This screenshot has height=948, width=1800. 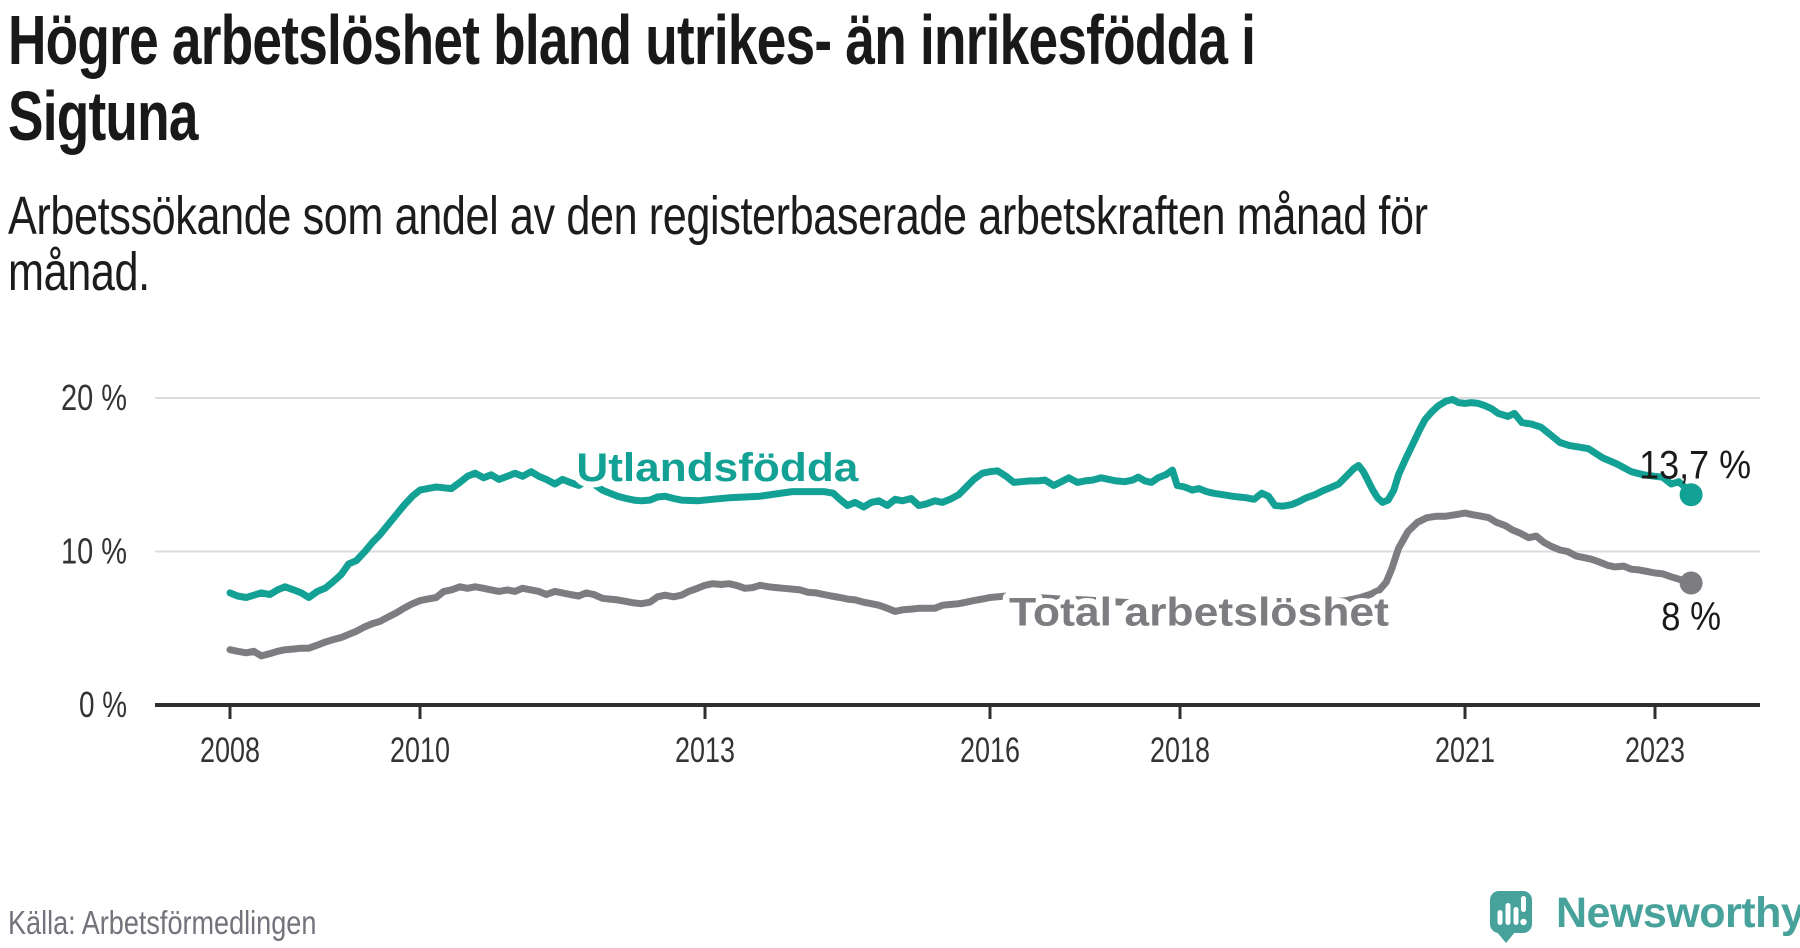 I want to click on x-tick-label-2008: 2008, so click(x=230, y=750).